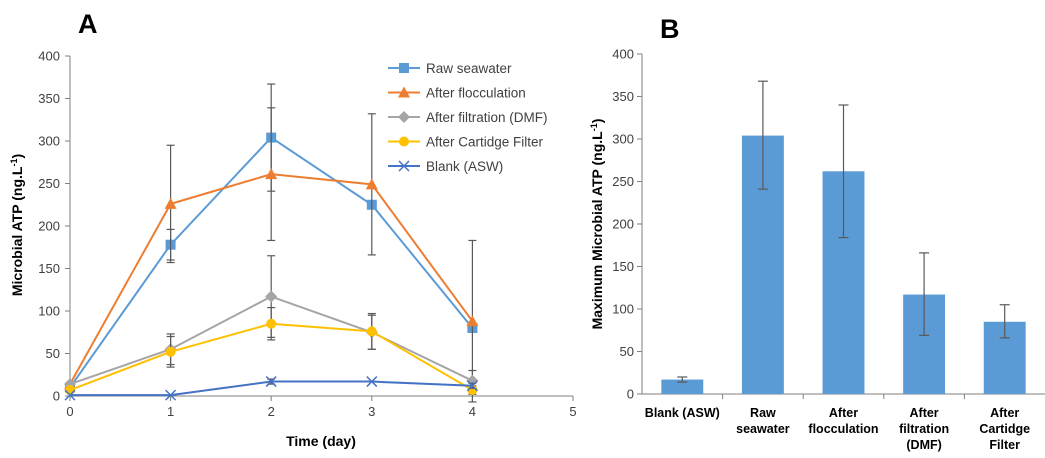 The width and height of the screenshot is (1045, 458). What do you see at coordinates (623, 96) in the screenshot?
I see `panel-b-y-tick-label: 350` at bounding box center [623, 96].